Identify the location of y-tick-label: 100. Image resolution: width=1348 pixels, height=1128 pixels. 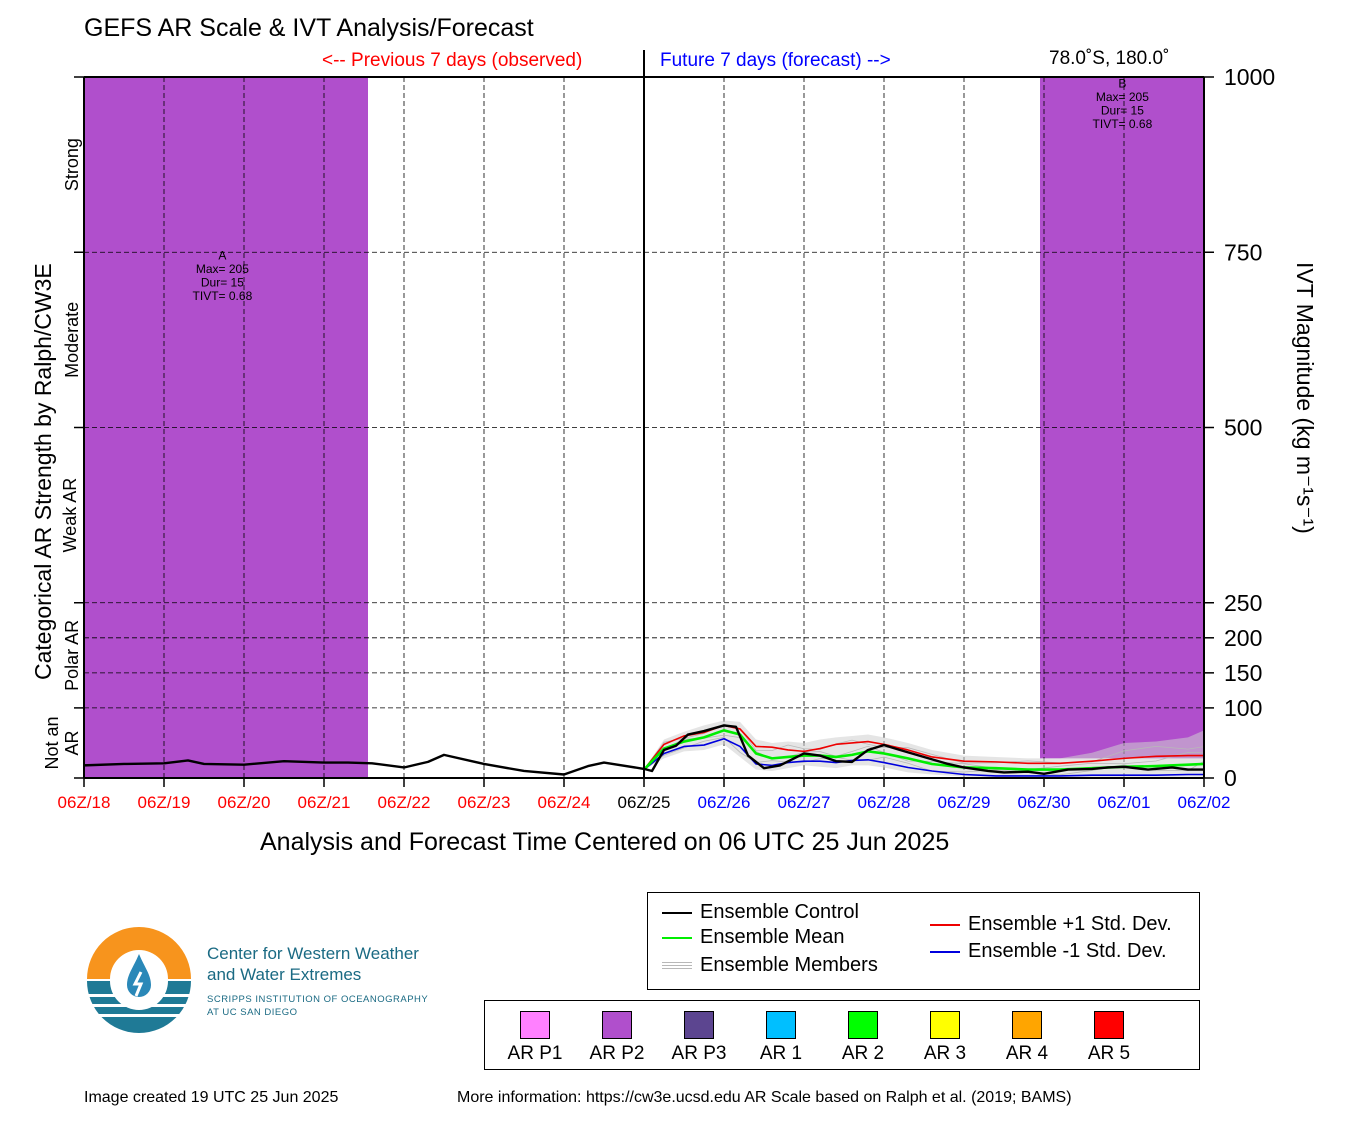
(1243, 708).